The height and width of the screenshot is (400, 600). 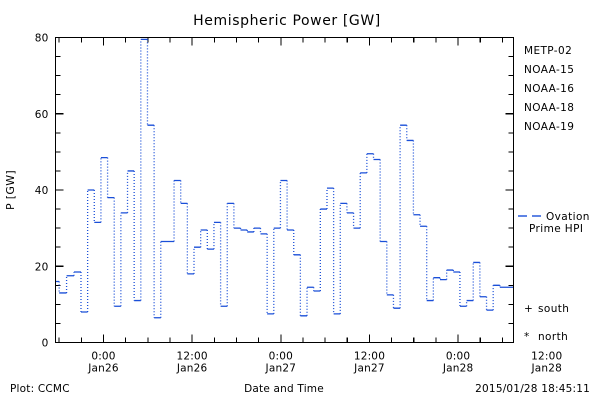 What do you see at coordinates (103, 369) in the screenshot?
I see `x-tick-date-label-0: Jan26` at bounding box center [103, 369].